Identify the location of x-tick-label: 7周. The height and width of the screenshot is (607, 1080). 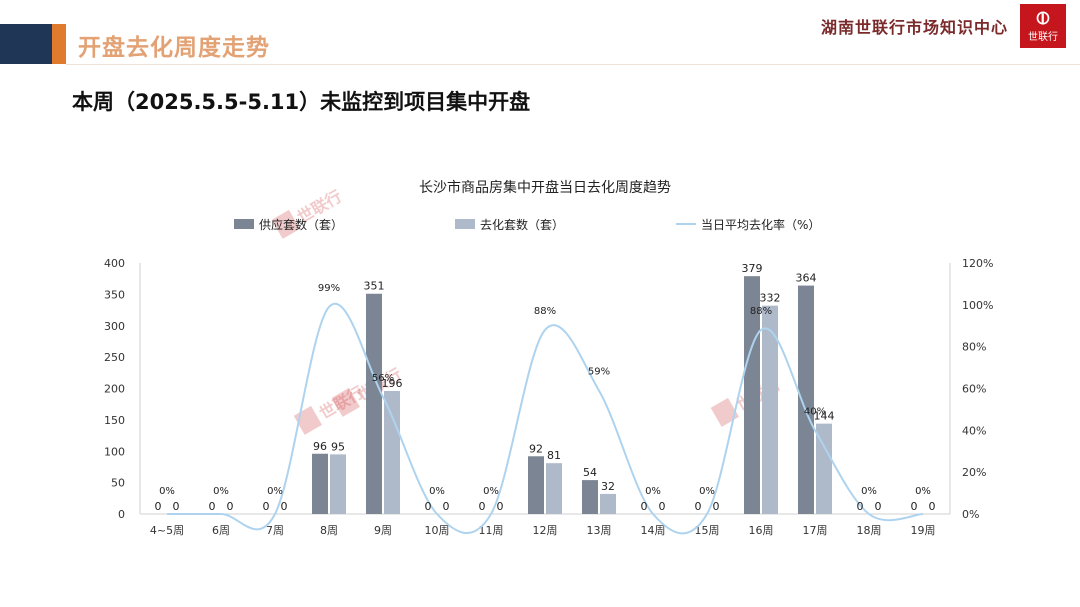
(275, 530).